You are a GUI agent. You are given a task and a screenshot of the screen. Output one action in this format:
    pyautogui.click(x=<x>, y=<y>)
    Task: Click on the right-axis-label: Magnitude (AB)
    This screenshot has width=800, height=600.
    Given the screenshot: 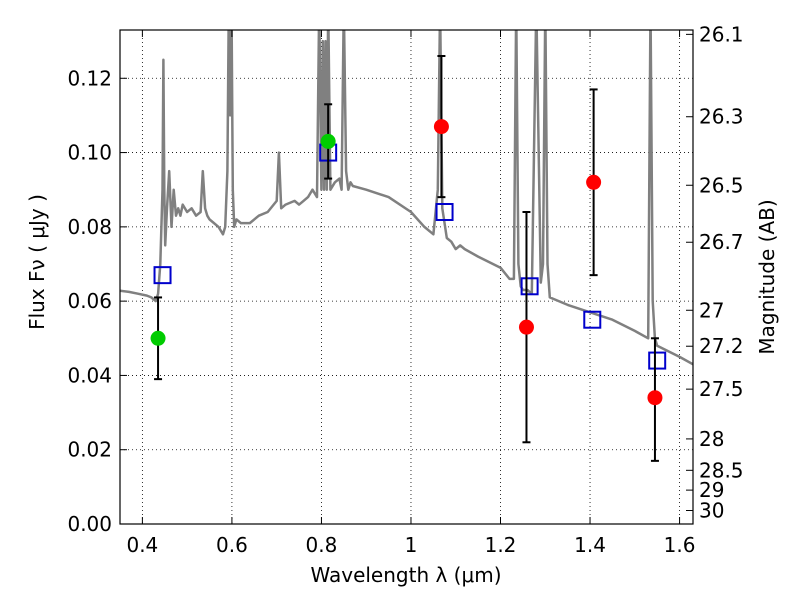 What is the action you would take?
    pyautogui.click(x=767, y=276)
    